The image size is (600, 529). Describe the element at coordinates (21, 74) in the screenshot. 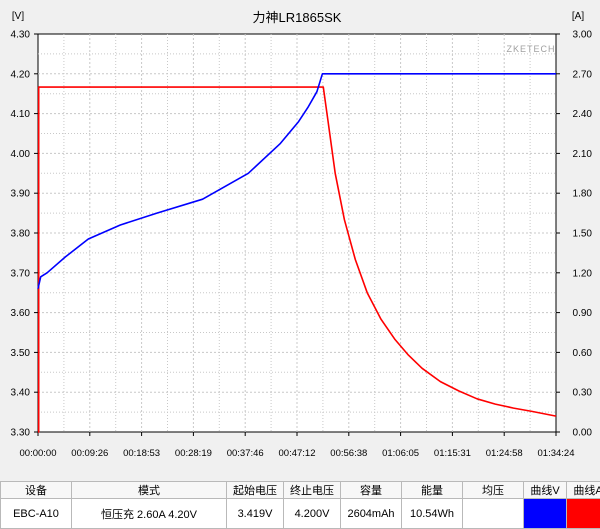

I see `y-left-tick-label: 4.20` at that location.